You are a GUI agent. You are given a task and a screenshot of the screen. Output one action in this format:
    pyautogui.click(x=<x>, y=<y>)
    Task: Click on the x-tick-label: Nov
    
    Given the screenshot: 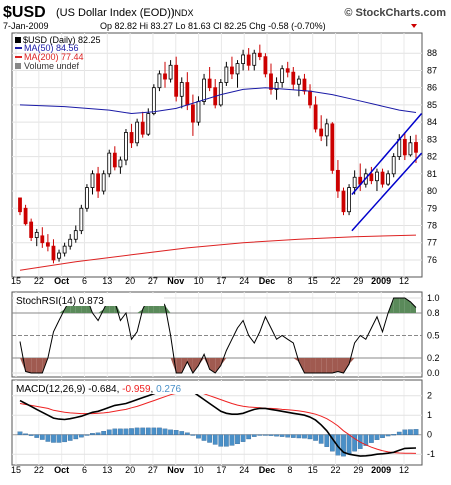 What is the action you would take?
    pyautogui.click(x=175, y=470)
    